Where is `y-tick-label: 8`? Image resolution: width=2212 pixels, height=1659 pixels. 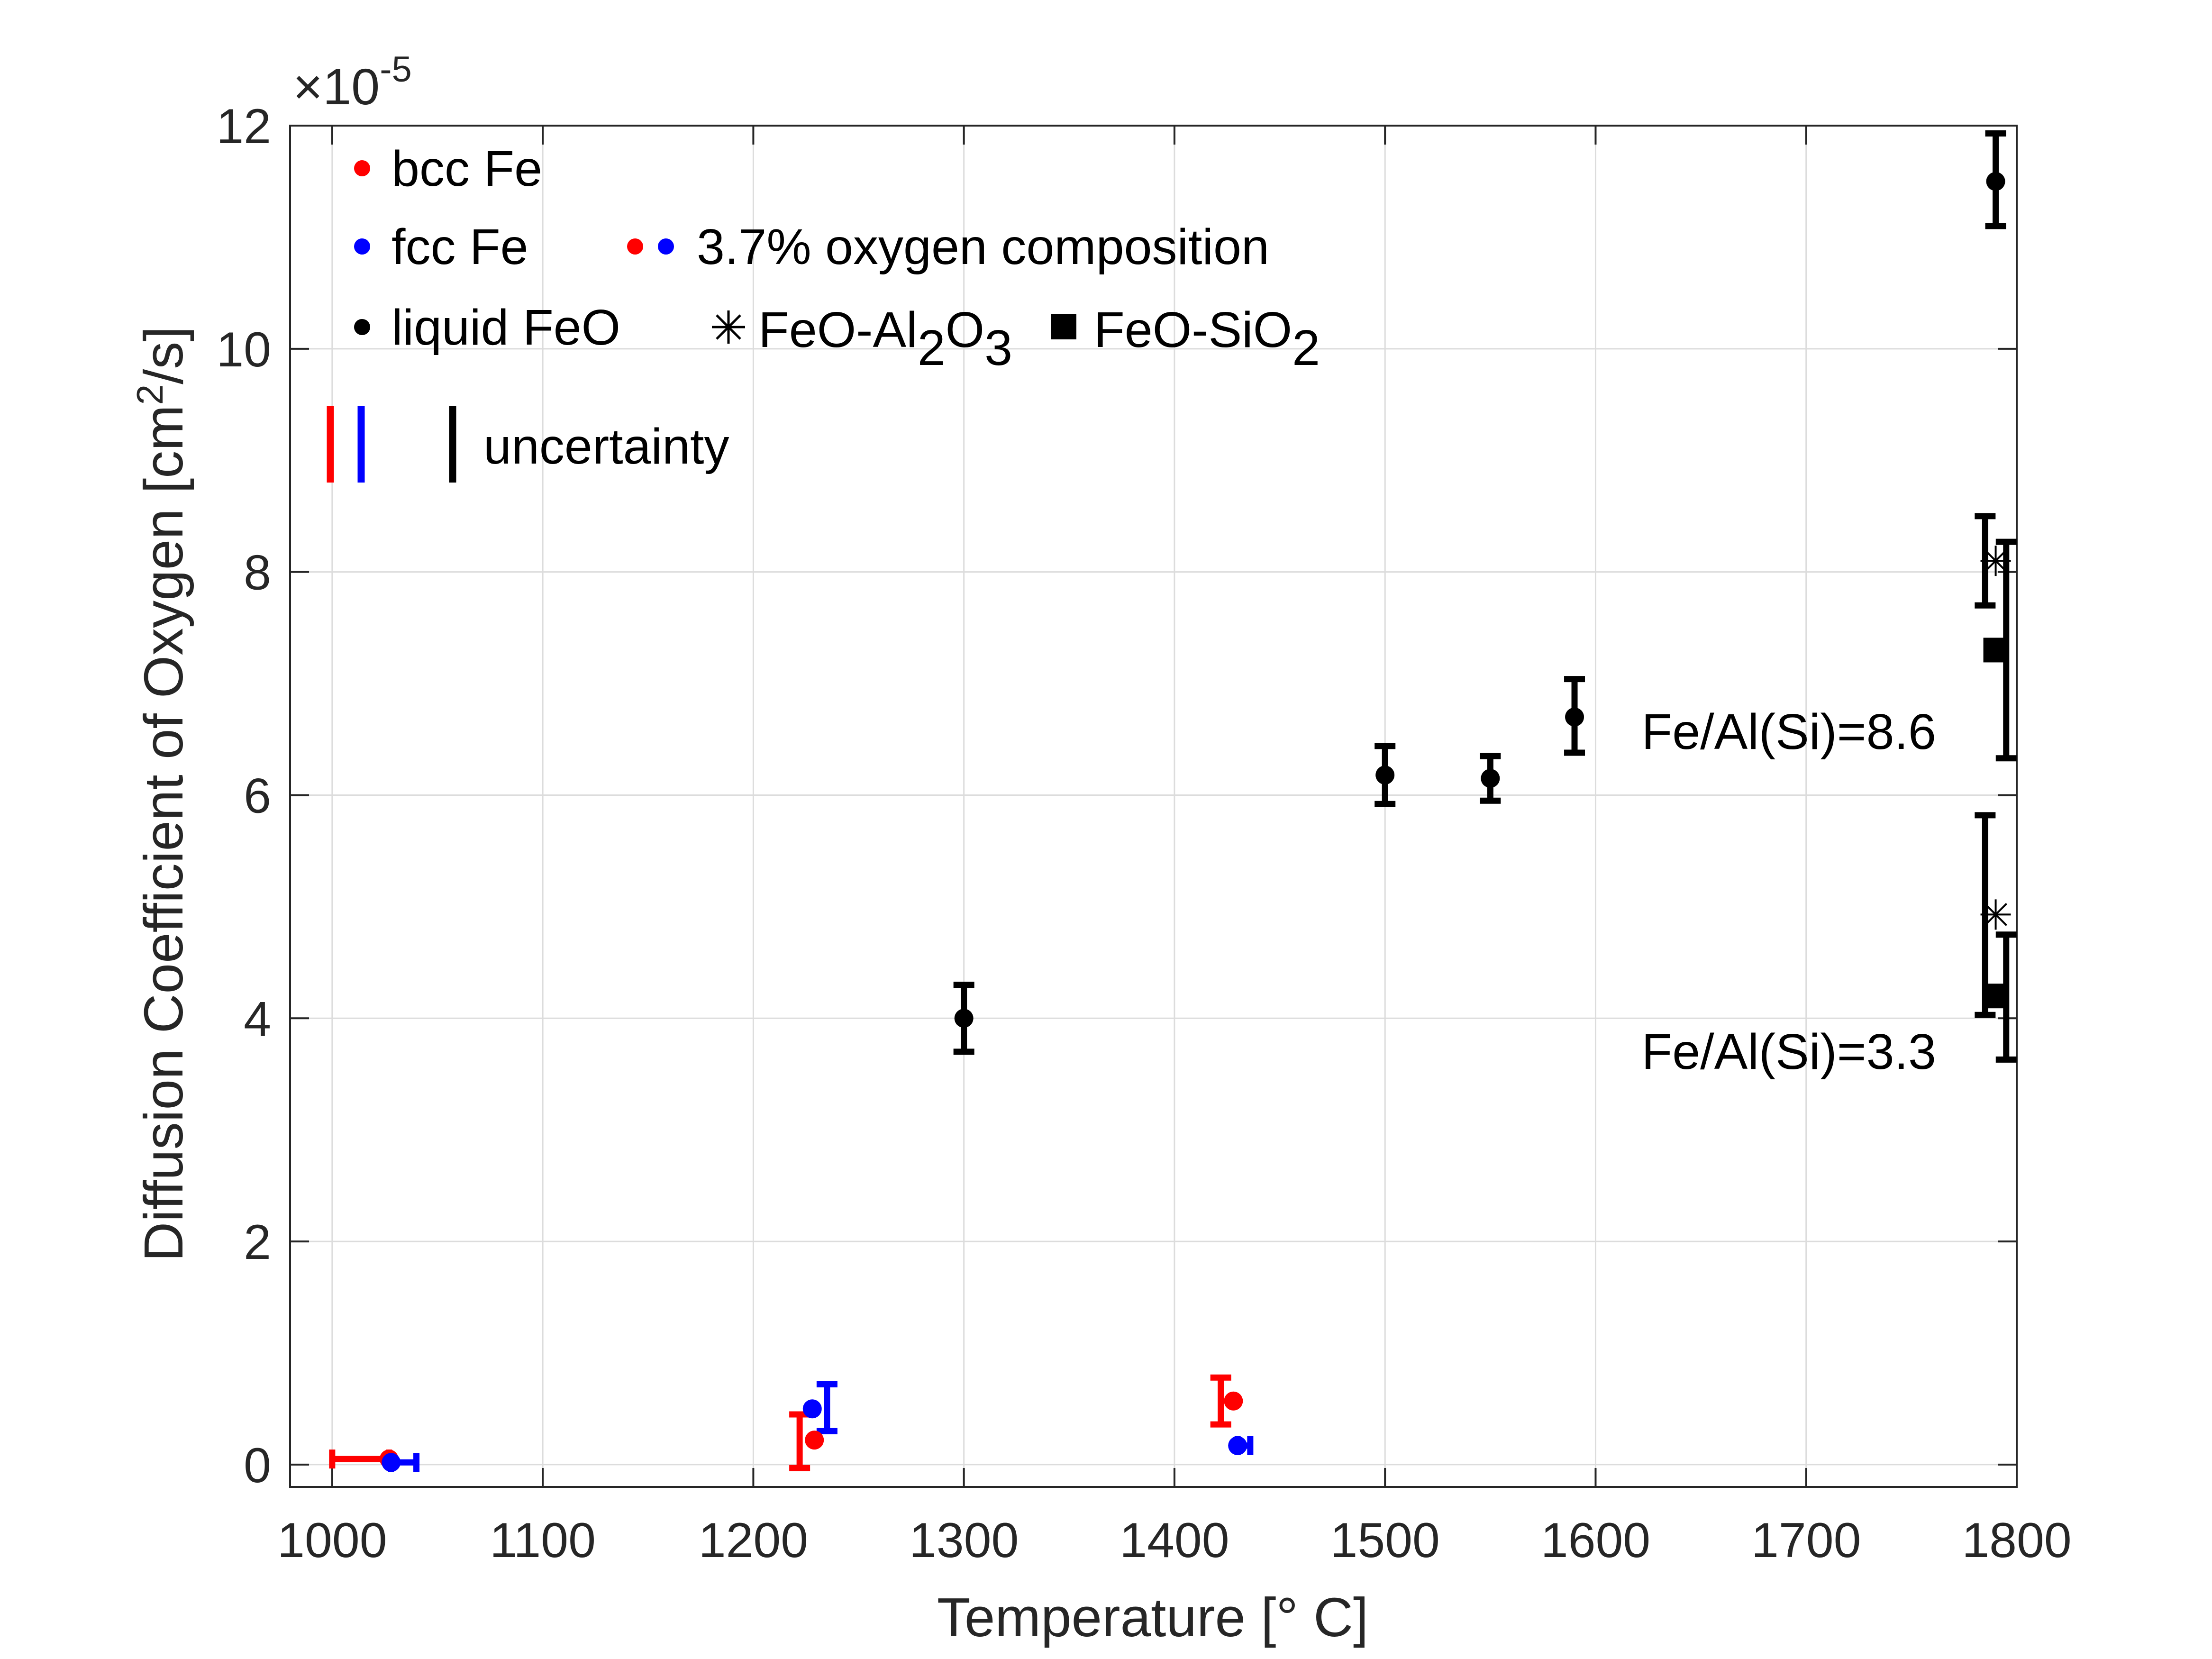
y-tick-label: 8 is located at coordinates (257, 573).